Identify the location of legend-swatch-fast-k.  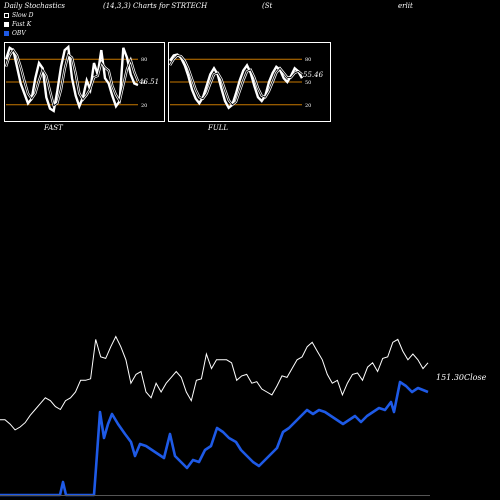
(6, 24).